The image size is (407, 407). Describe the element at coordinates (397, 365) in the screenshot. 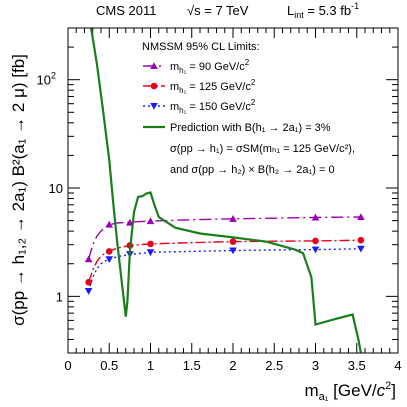

I see `x-tick-label: 4` at that location.